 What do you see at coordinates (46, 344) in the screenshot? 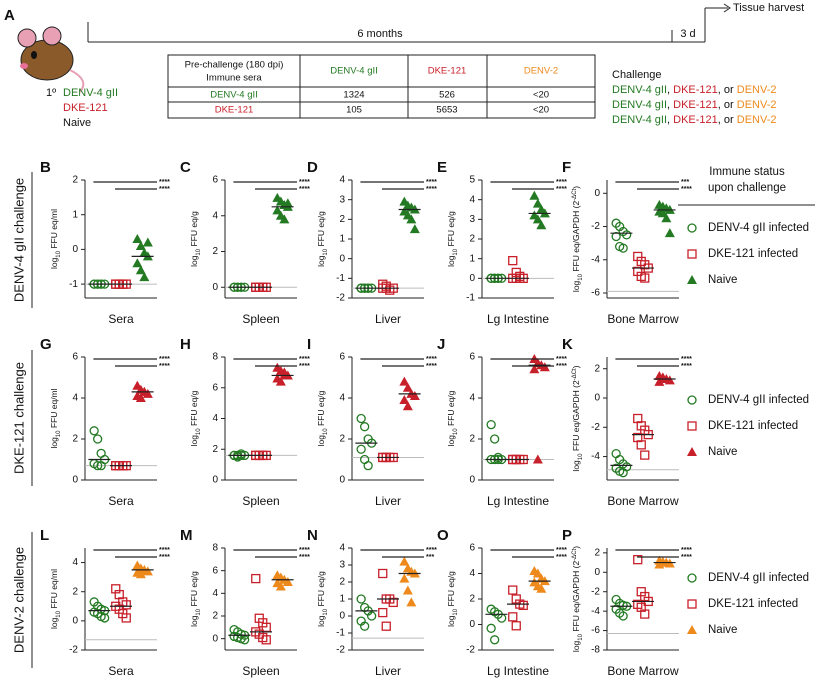
I see `panel-label: G` at bounding box center [46, 344].